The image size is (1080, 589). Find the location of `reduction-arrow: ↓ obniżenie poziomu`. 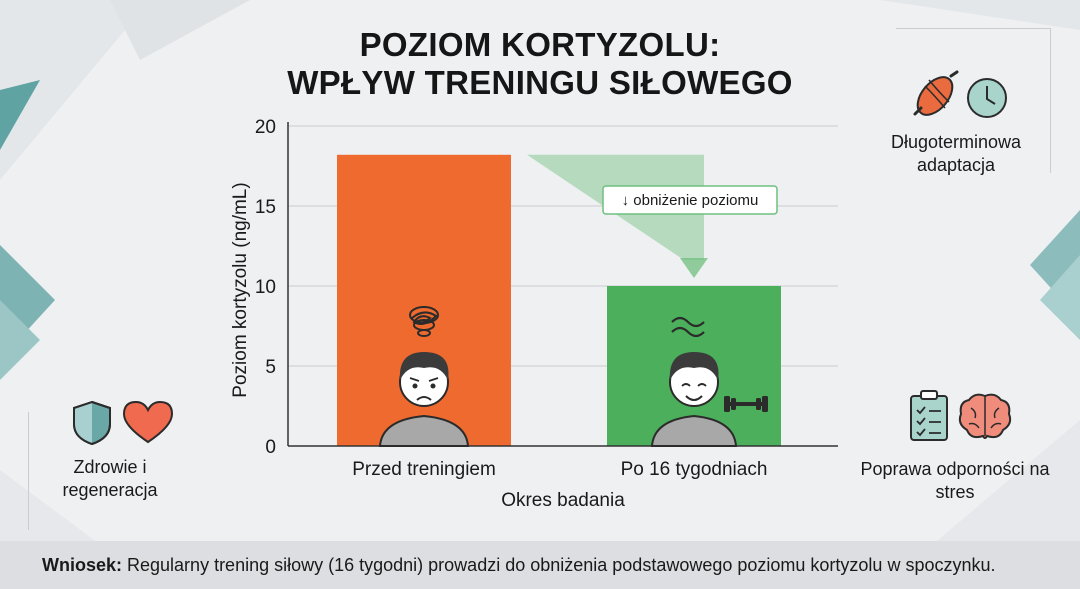

reduction-arrow: ↓ obniżenie poziomu is located at coordinates (652, 216).